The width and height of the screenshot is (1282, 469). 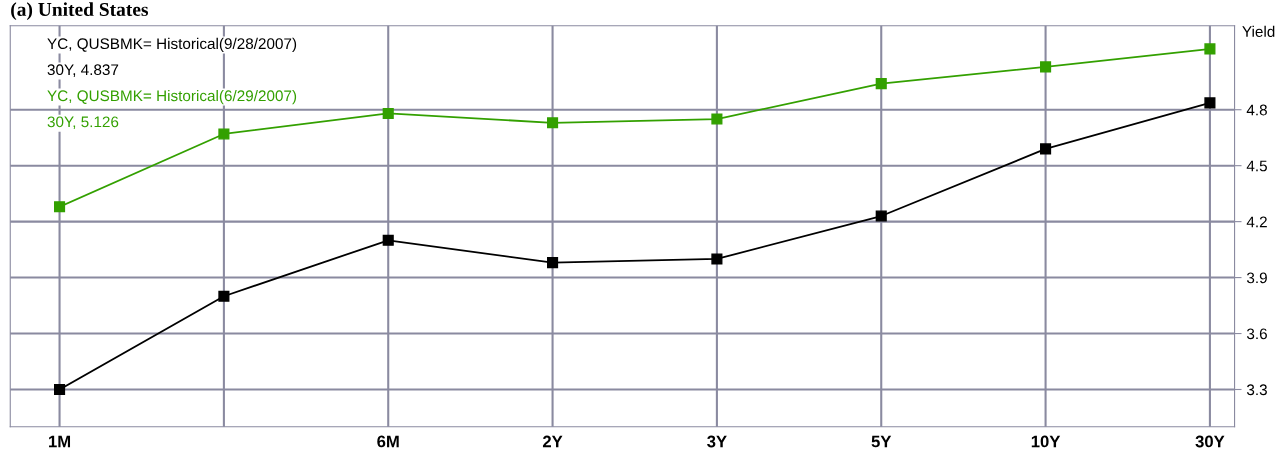 I want to click on y-tick-label: 4.8, so click(x=1256, y=110).